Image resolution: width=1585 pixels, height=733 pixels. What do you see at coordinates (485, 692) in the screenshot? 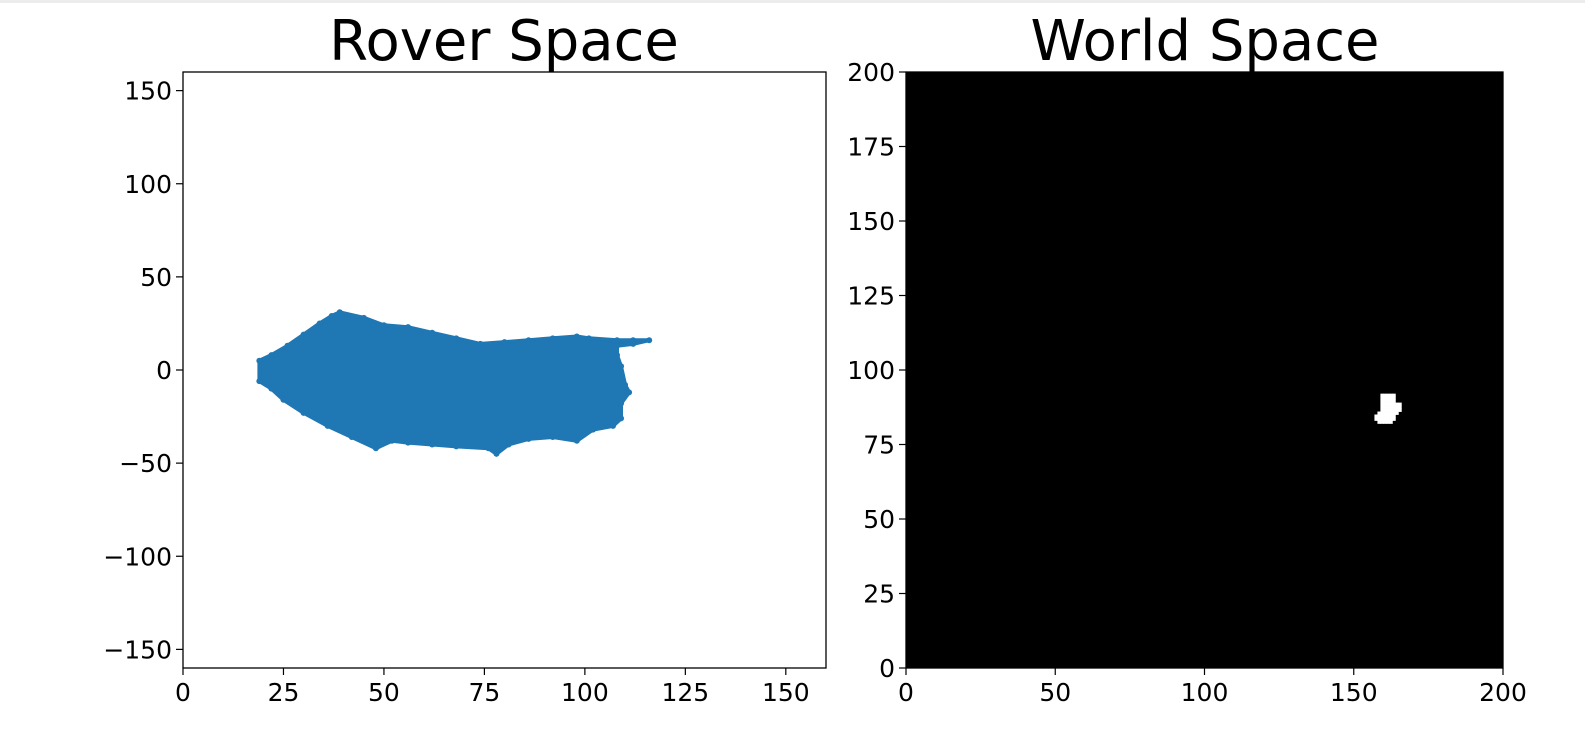
I see `rover-space-x-tick-label: 75` at bounding box center [485, 692].